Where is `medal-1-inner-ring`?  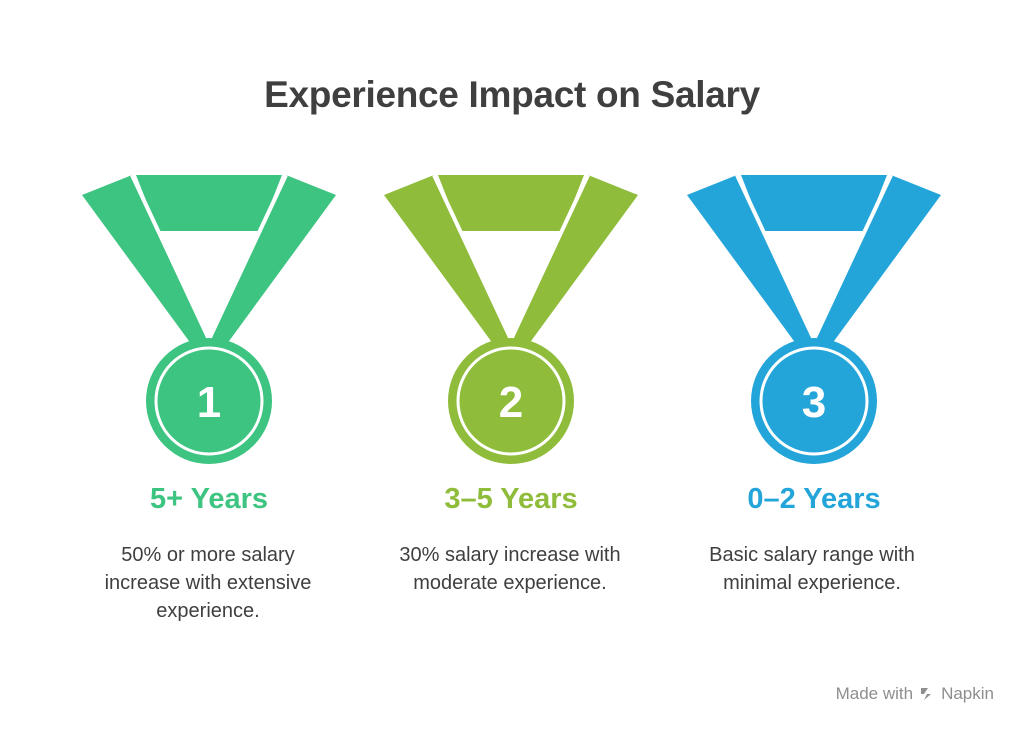 medal-1-inner-ring is located at coordinates (209, 401).